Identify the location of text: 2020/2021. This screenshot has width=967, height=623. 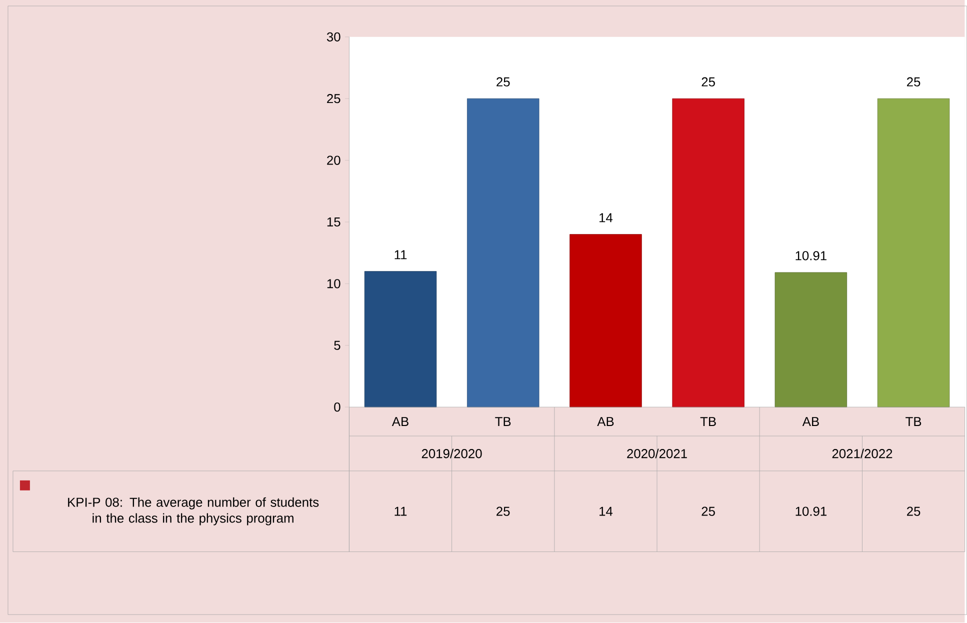
(657, 453).